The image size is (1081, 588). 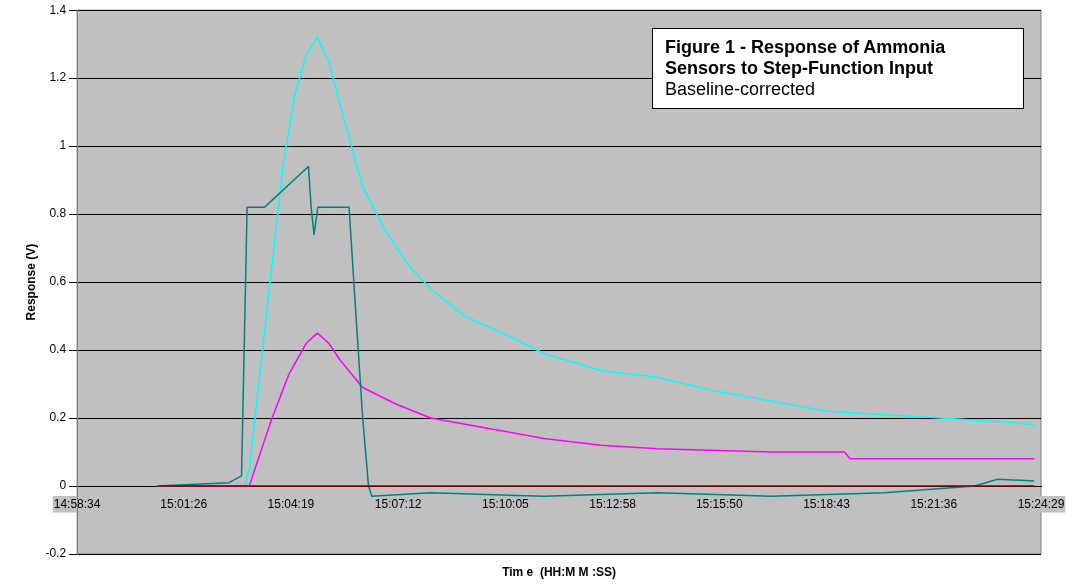 I want to click on x-tick-label: 15:10:05, so click(x=506, y=503).